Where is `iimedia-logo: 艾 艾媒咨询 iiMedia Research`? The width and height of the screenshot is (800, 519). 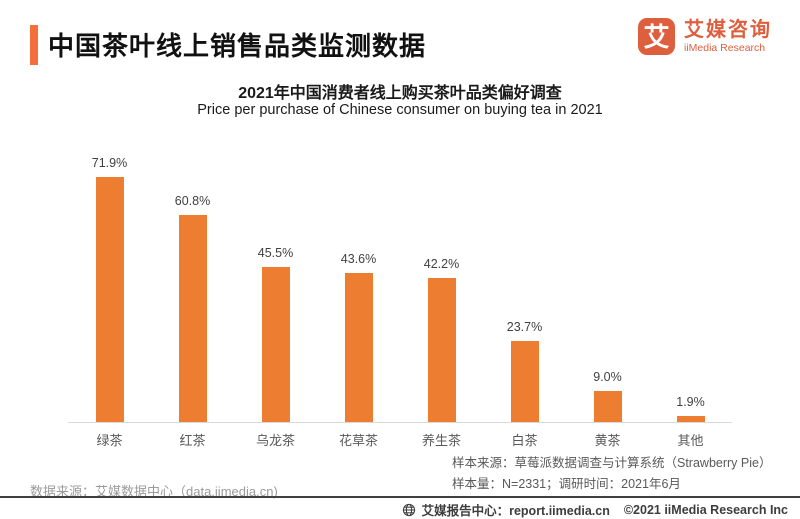
iimedia-logo: 艾 艾媒咨询 iiMedia Research is located at coordinates (705, 36).